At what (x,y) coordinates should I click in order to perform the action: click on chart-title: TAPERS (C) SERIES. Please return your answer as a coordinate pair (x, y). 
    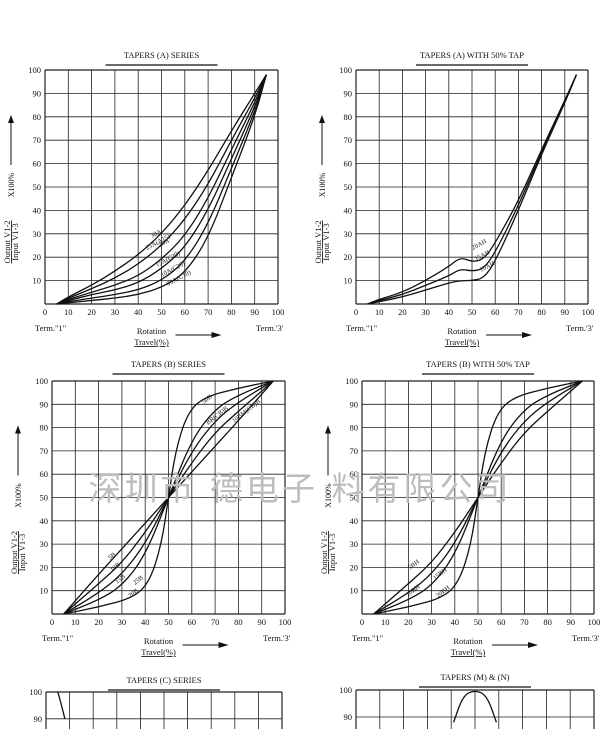
    Looking at the image, I should click on (164, 680).